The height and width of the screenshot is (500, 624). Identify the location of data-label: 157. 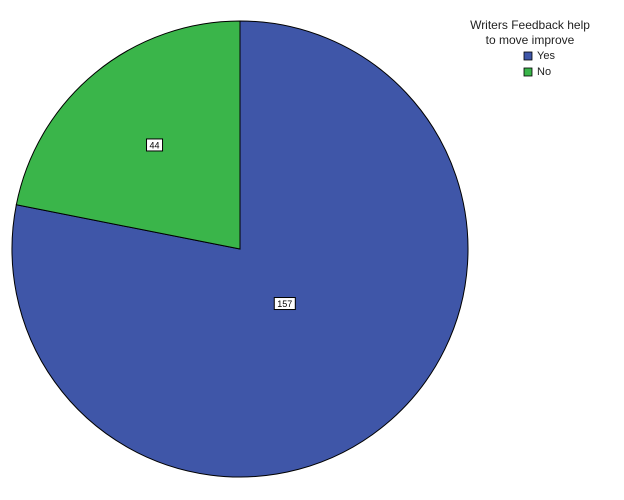
(284, 304).